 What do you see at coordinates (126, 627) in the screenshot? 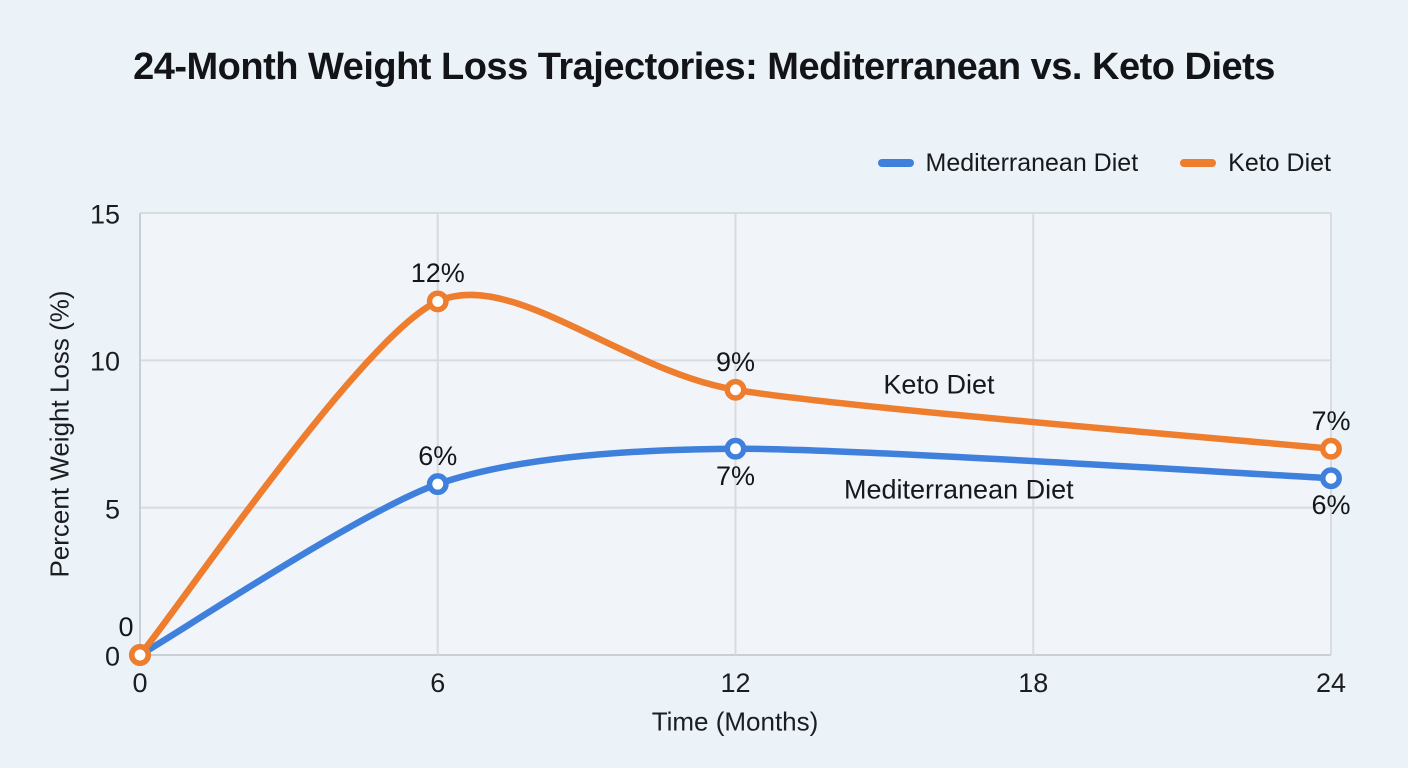
I see `data-point-label: 0` at bounding box center [126, 627].